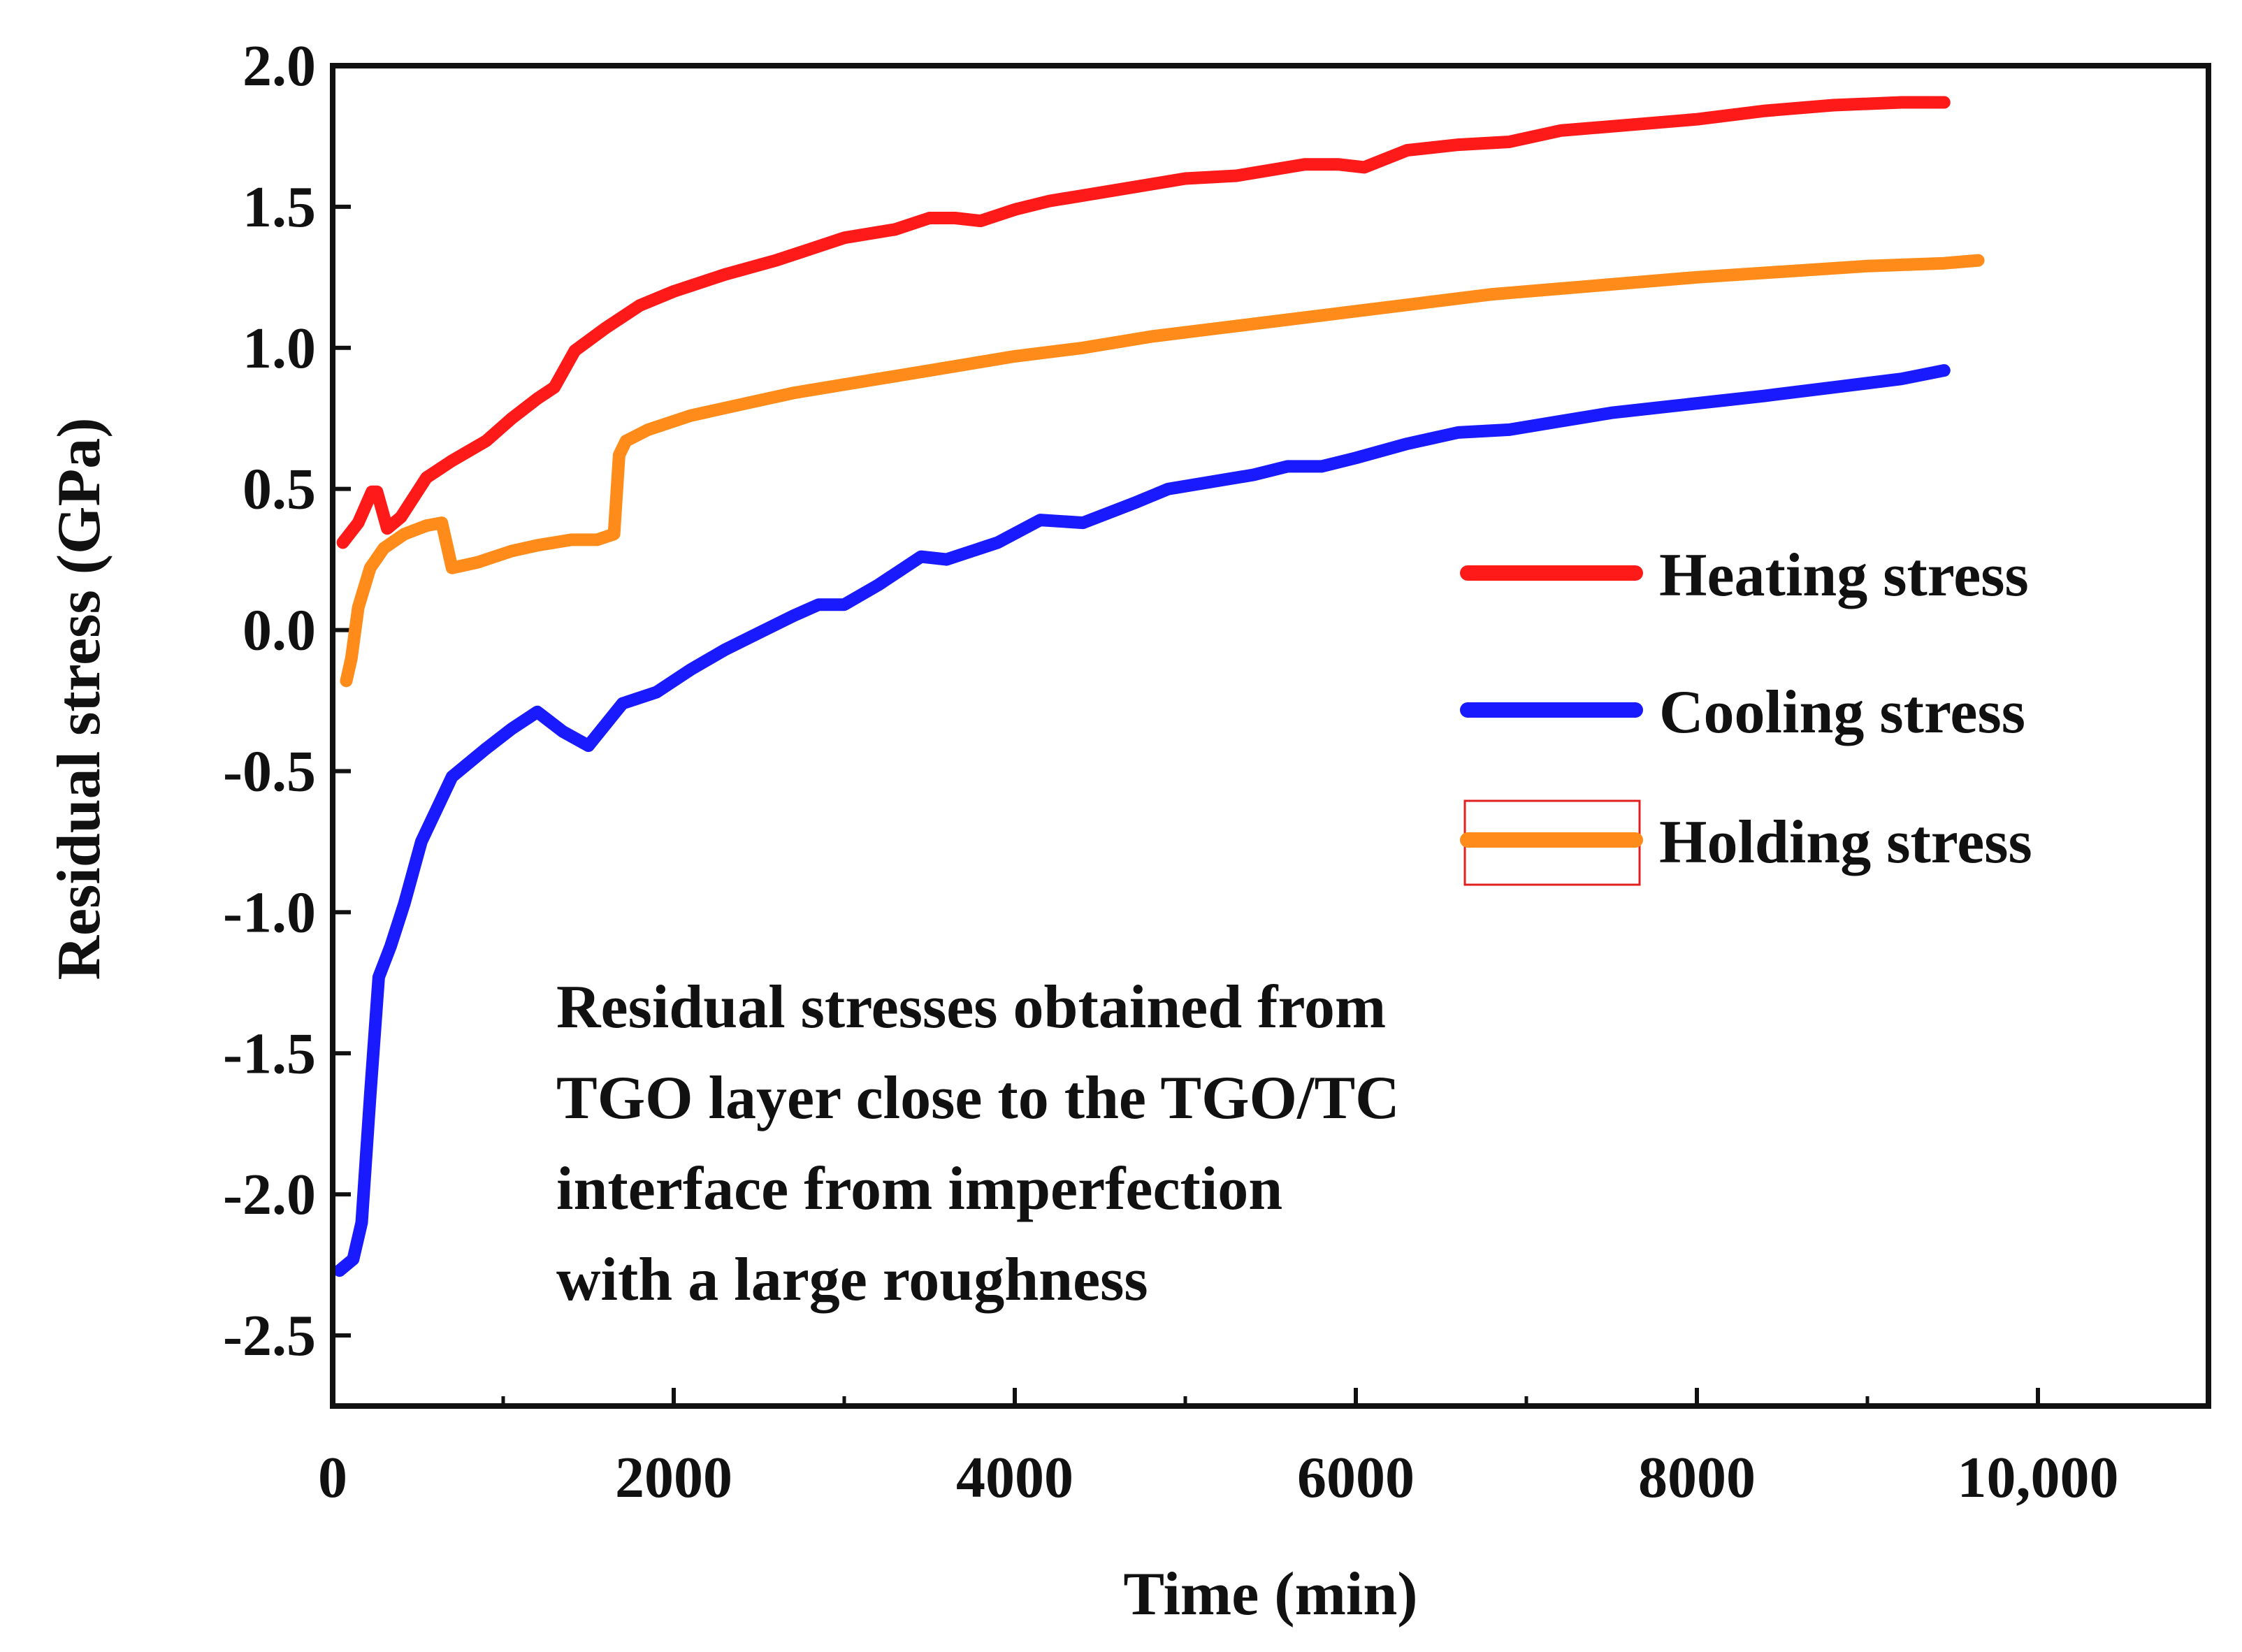 This screenshot has width=2242, height=1652. Describe the element at coordinates (1015, 1478) in the screenshot. I see `x-tick-label: 4000` at that location.